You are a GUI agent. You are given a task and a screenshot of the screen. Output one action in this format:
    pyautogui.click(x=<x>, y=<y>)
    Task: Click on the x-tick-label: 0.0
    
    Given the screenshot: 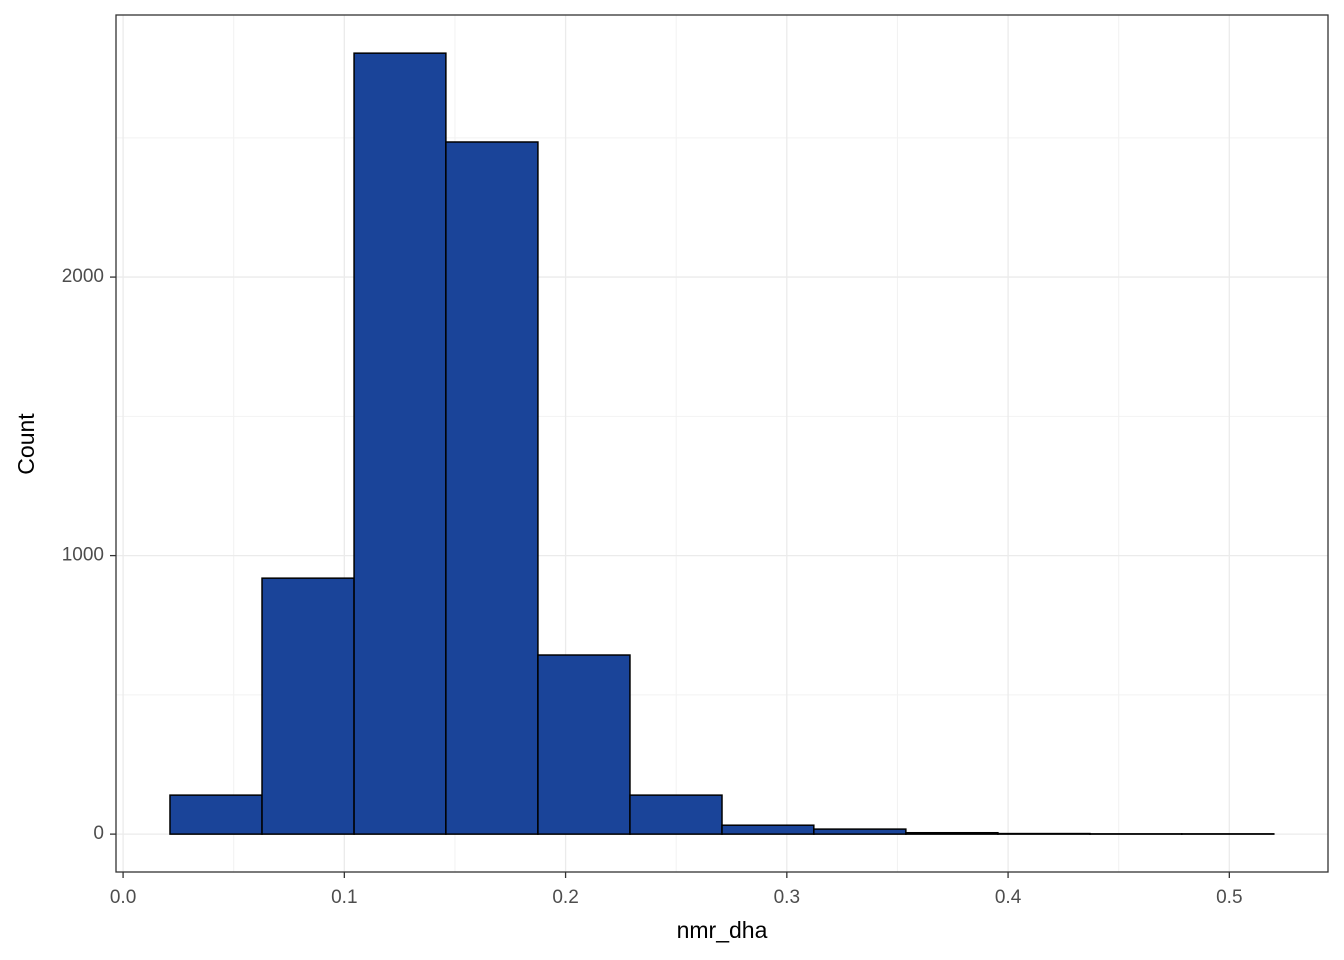 What is the action you would take?
    pyautogui.click(x=123, y=897)
    